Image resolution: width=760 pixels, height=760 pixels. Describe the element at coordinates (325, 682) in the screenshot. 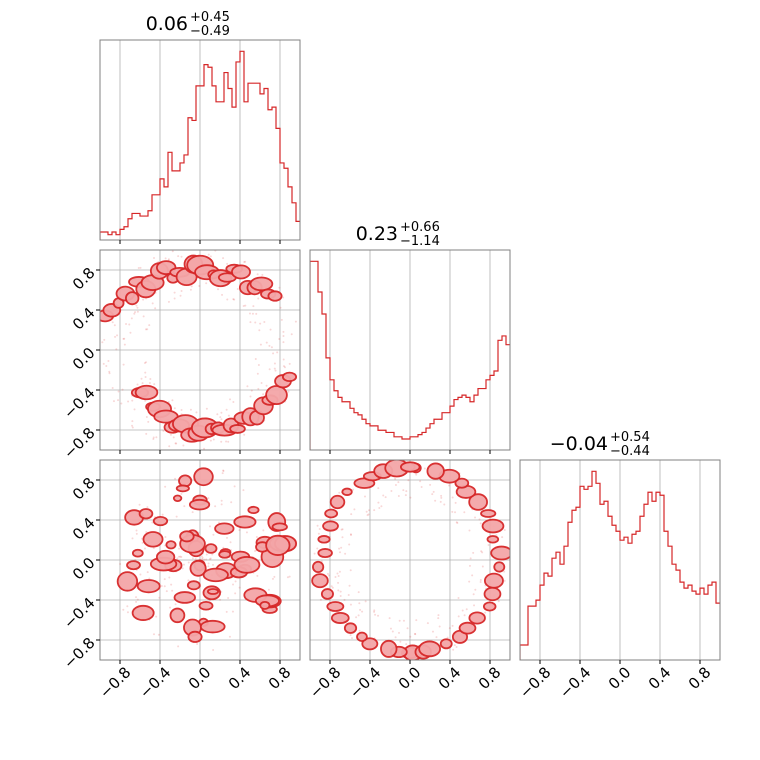

I see `x-tick-label: −0.8` at that location.